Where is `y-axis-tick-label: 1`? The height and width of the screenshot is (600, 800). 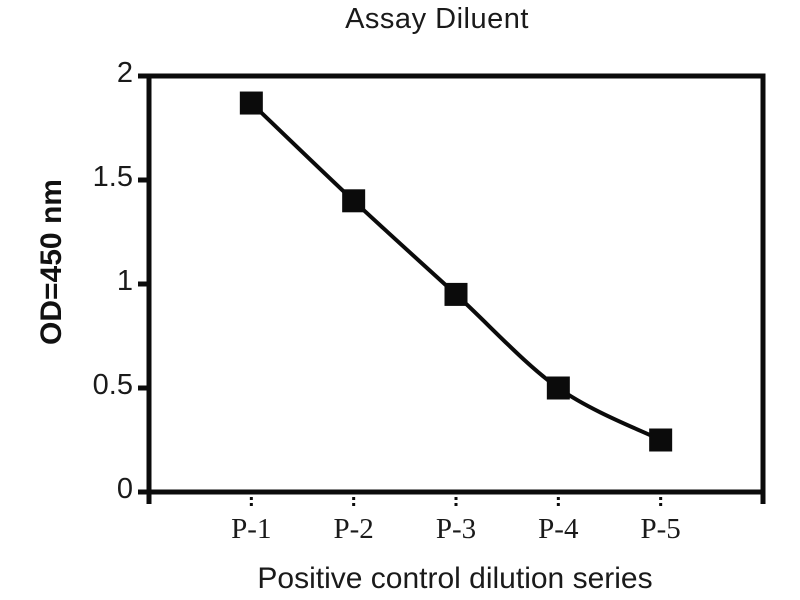 y-axis-tick-label: 1 is located at coordinates (125, 281).